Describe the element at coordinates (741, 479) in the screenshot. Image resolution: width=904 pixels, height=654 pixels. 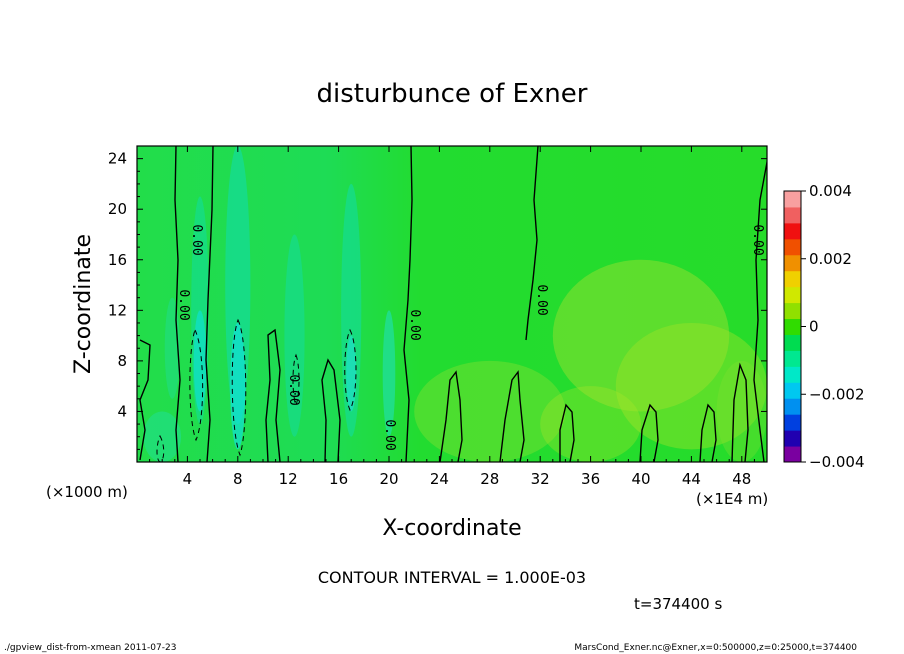
I see `x-tick-label: 48` at that location.